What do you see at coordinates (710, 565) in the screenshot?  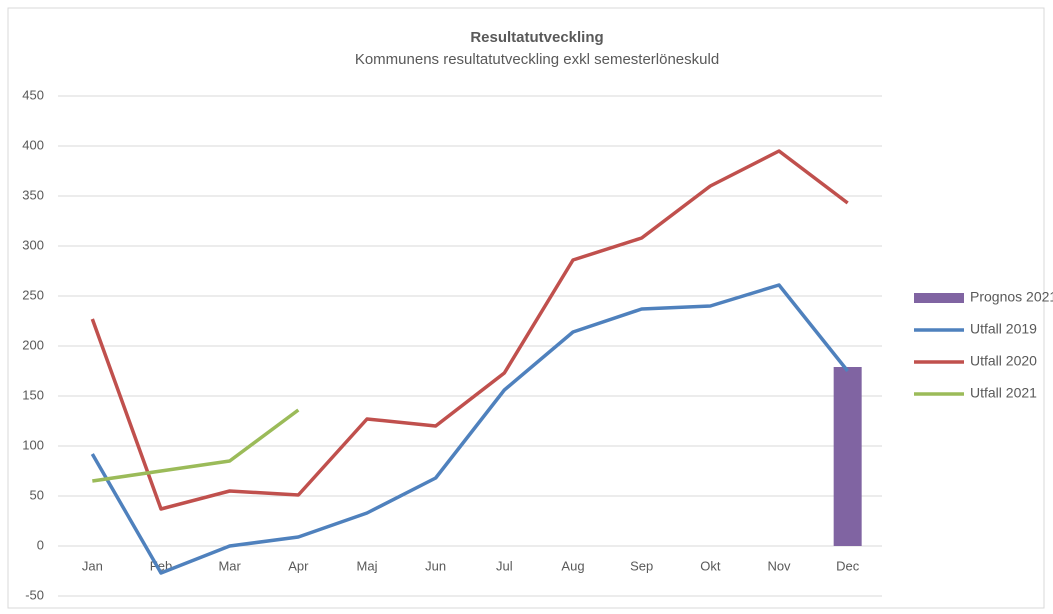 I see `x-tick-label: Okt` at bounding box center [710, 565].